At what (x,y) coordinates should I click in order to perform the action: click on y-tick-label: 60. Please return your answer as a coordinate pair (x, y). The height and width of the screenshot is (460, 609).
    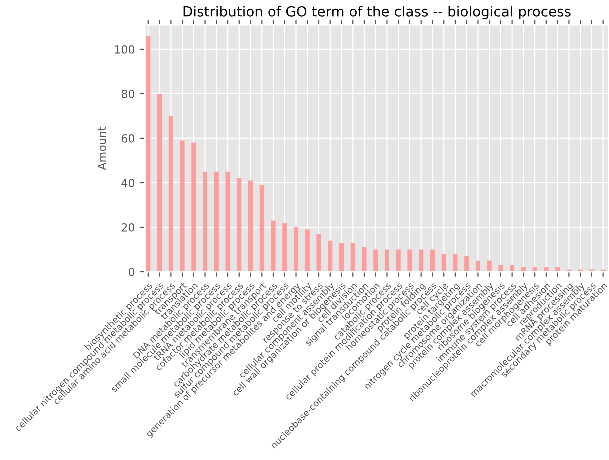
    Looking at the image, I should click on (128, 138).